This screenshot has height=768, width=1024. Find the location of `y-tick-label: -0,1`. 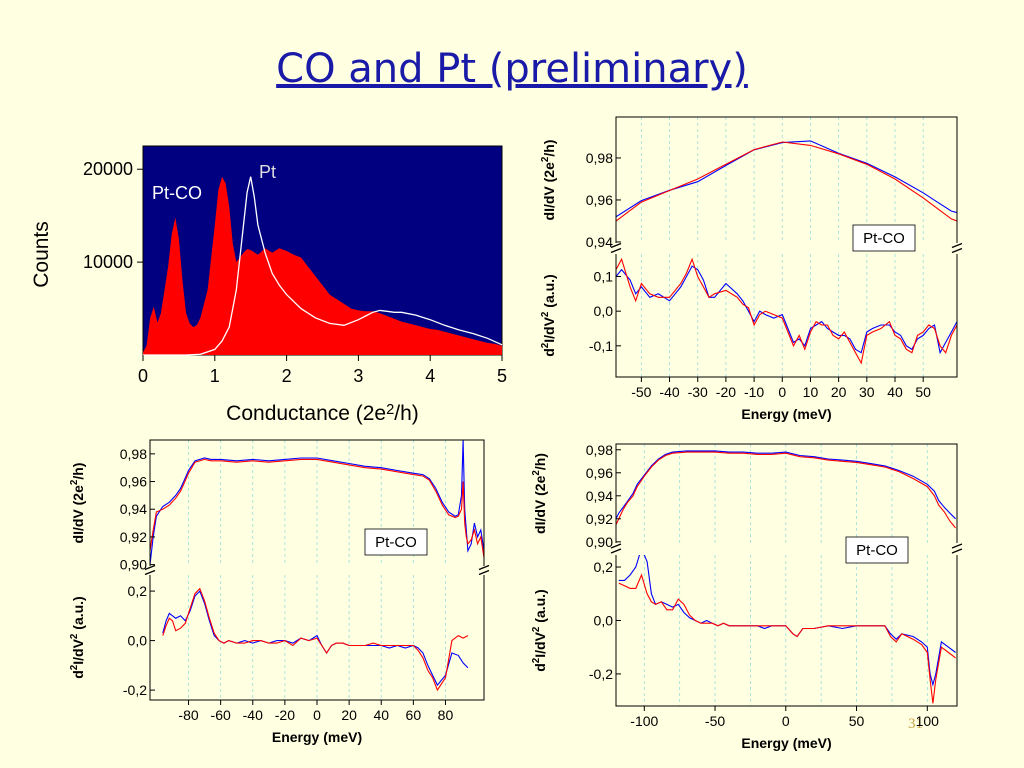

y-tick-label: -0,1 is located at coordinates (601, 346).